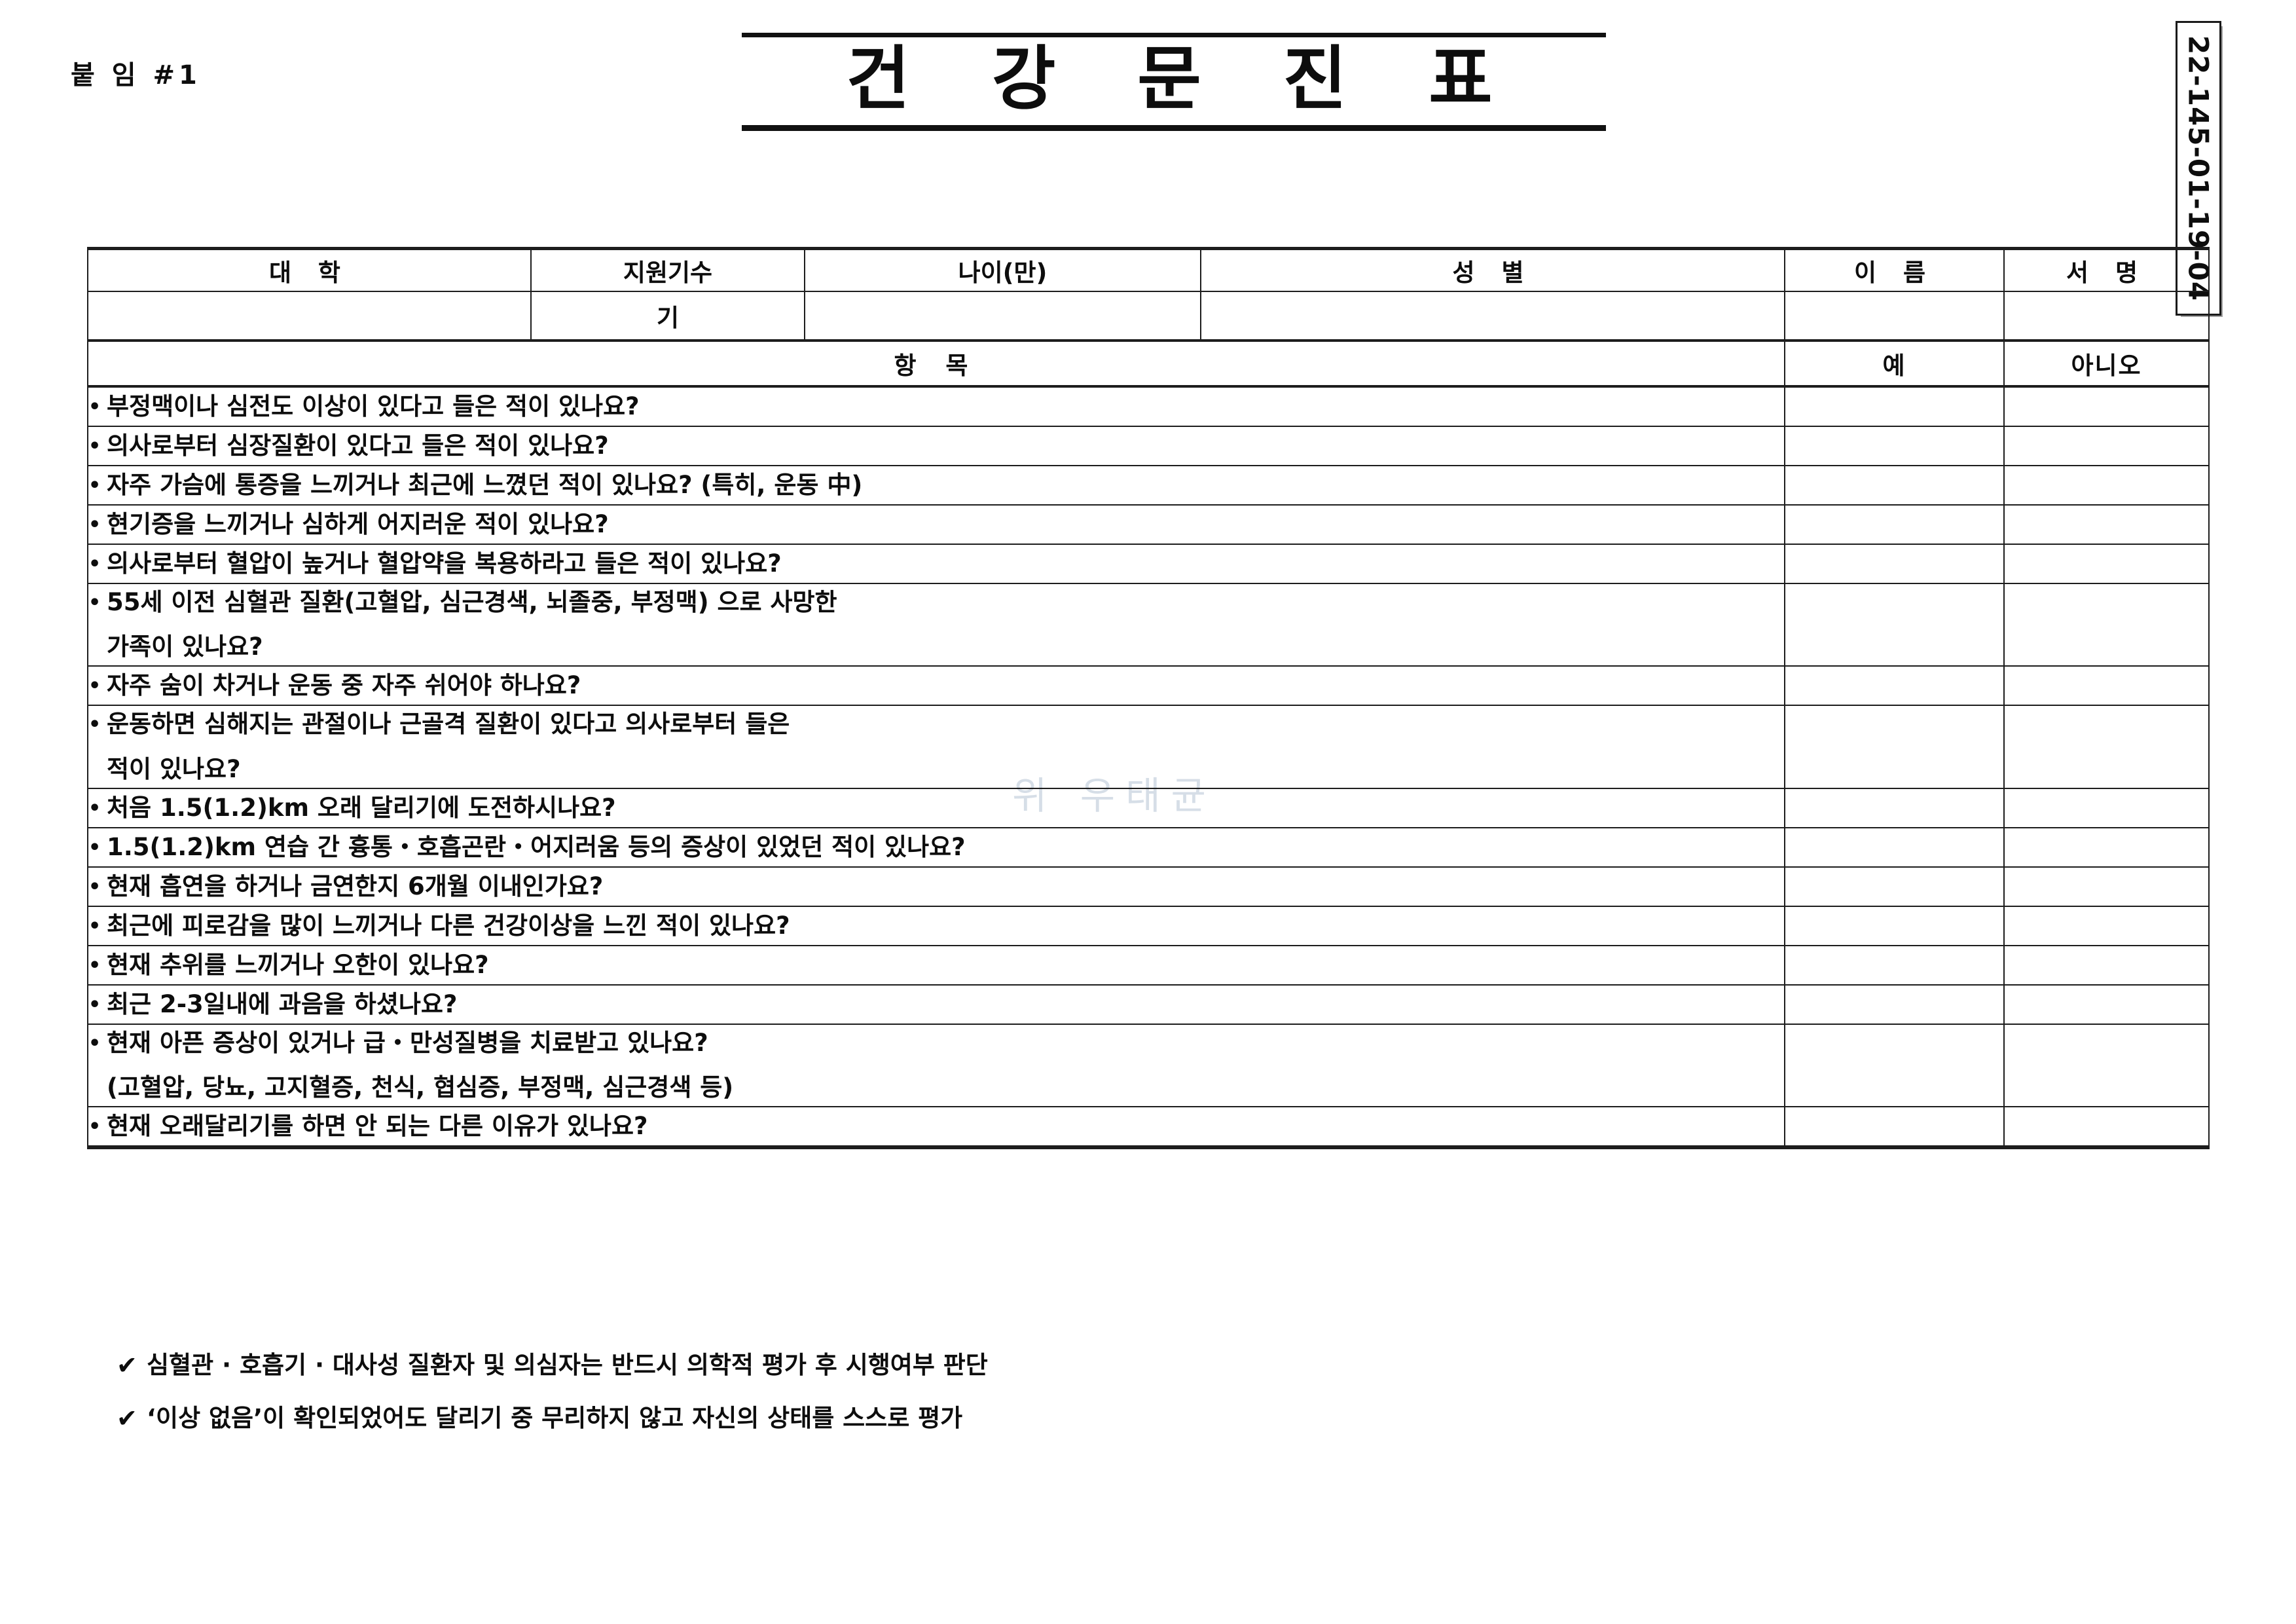 The height and width of the screenshot is (1624, 2296). Describe the element at coordinates (1493, 316) in the screenshot. I see `field-gender` at that location.